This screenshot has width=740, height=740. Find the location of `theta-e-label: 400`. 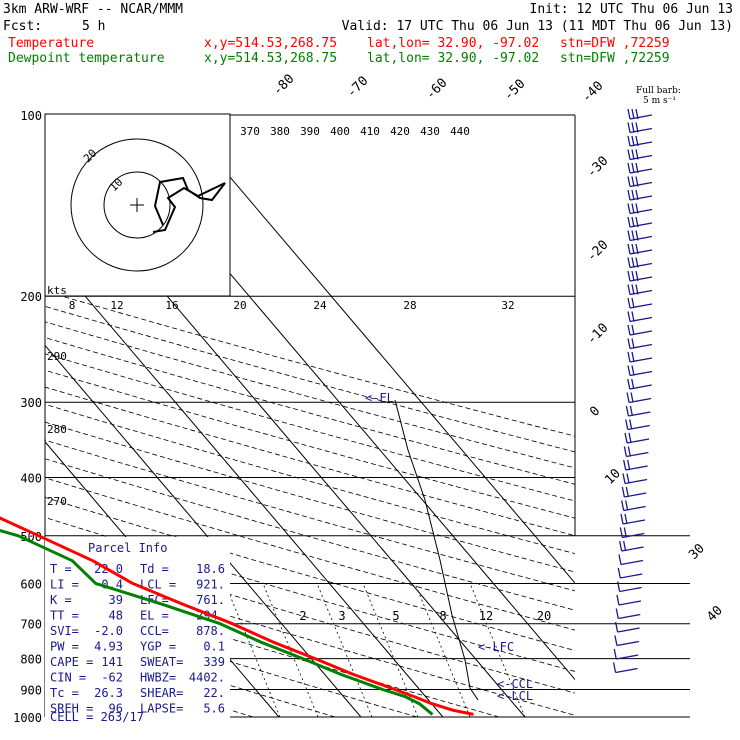

theta-e-label: 400 is located at coordinates (340, 131).